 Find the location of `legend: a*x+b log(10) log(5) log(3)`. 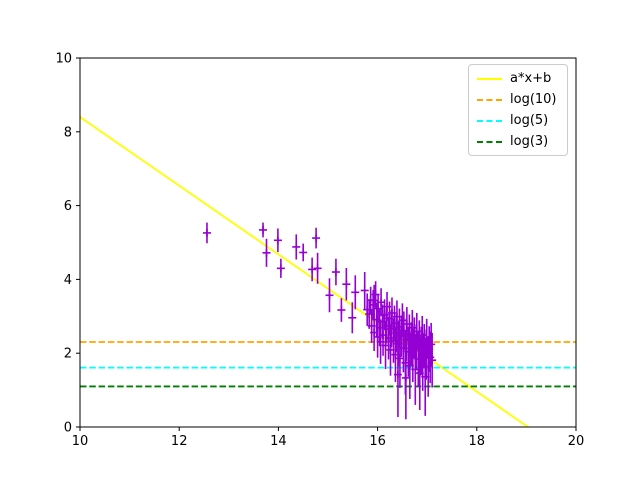

legend: a*x+b log(10) log(5) log(3) is located at coordinates (518, 110).